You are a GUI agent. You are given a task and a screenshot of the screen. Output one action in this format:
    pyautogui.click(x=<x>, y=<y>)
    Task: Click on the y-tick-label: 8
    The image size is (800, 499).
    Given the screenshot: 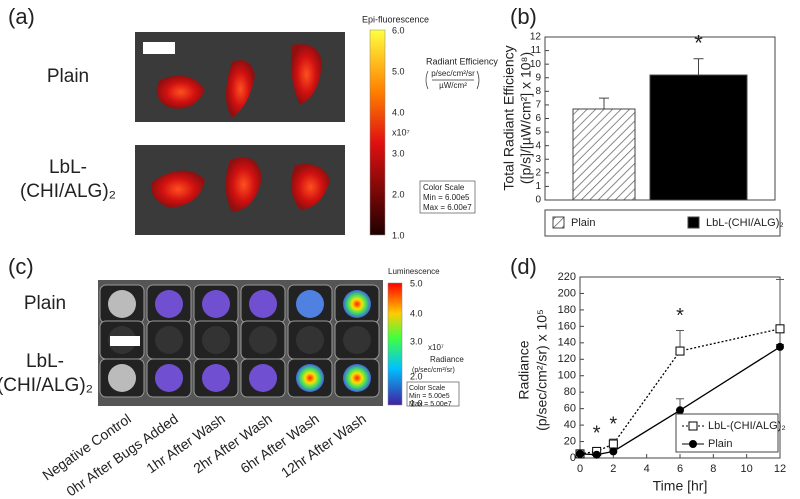 What is the action you would take?
    pyautogui.click(x=538, y=91)
    